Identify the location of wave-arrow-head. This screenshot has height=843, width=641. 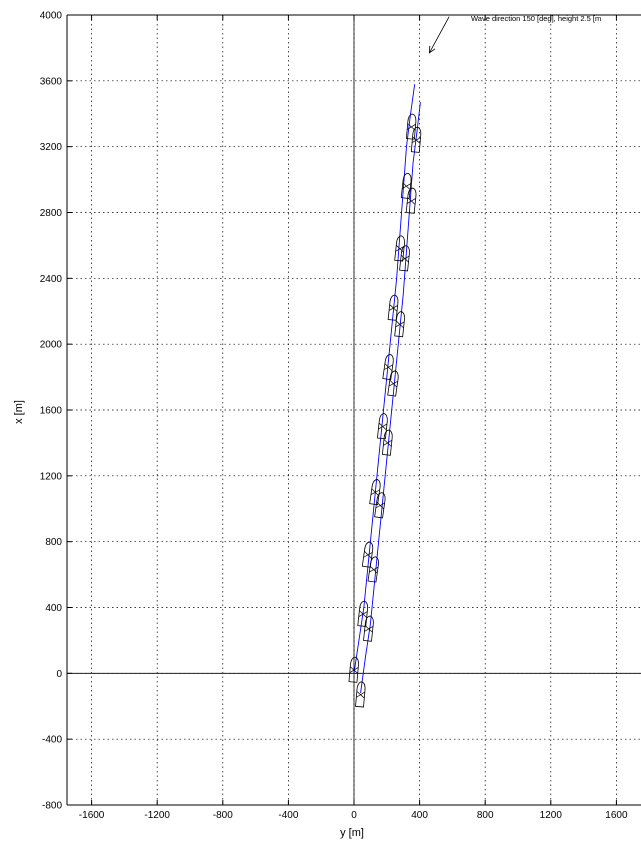
(432, 49).